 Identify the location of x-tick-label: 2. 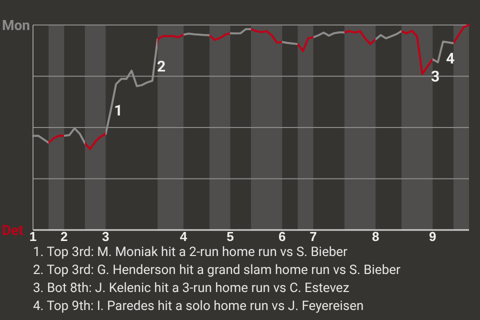
(64, 236).